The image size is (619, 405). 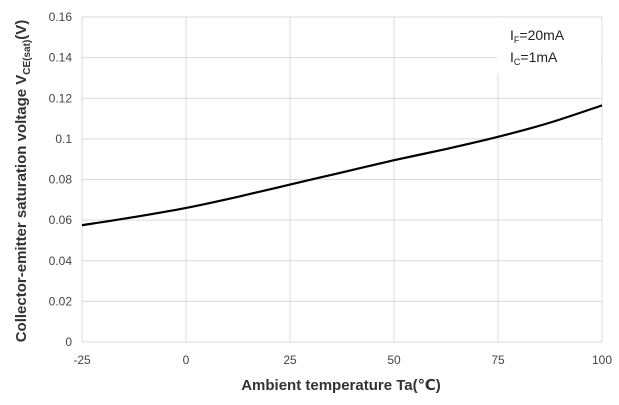 What do you see at coordinates (498, 360) in the screenshot?
I see `x-tick-label: 75` at bounding box center [498, 360].